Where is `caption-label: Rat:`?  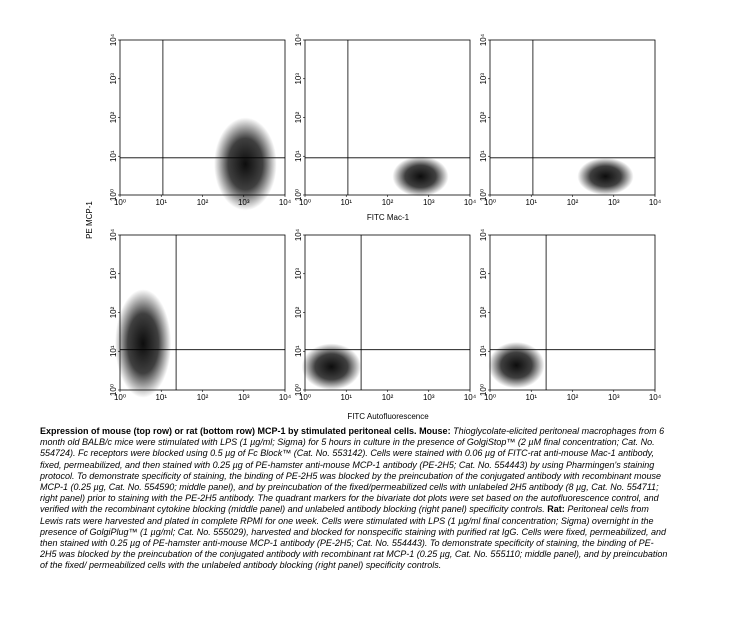
caption-label: Rat: is located at coordinates (556, 509).